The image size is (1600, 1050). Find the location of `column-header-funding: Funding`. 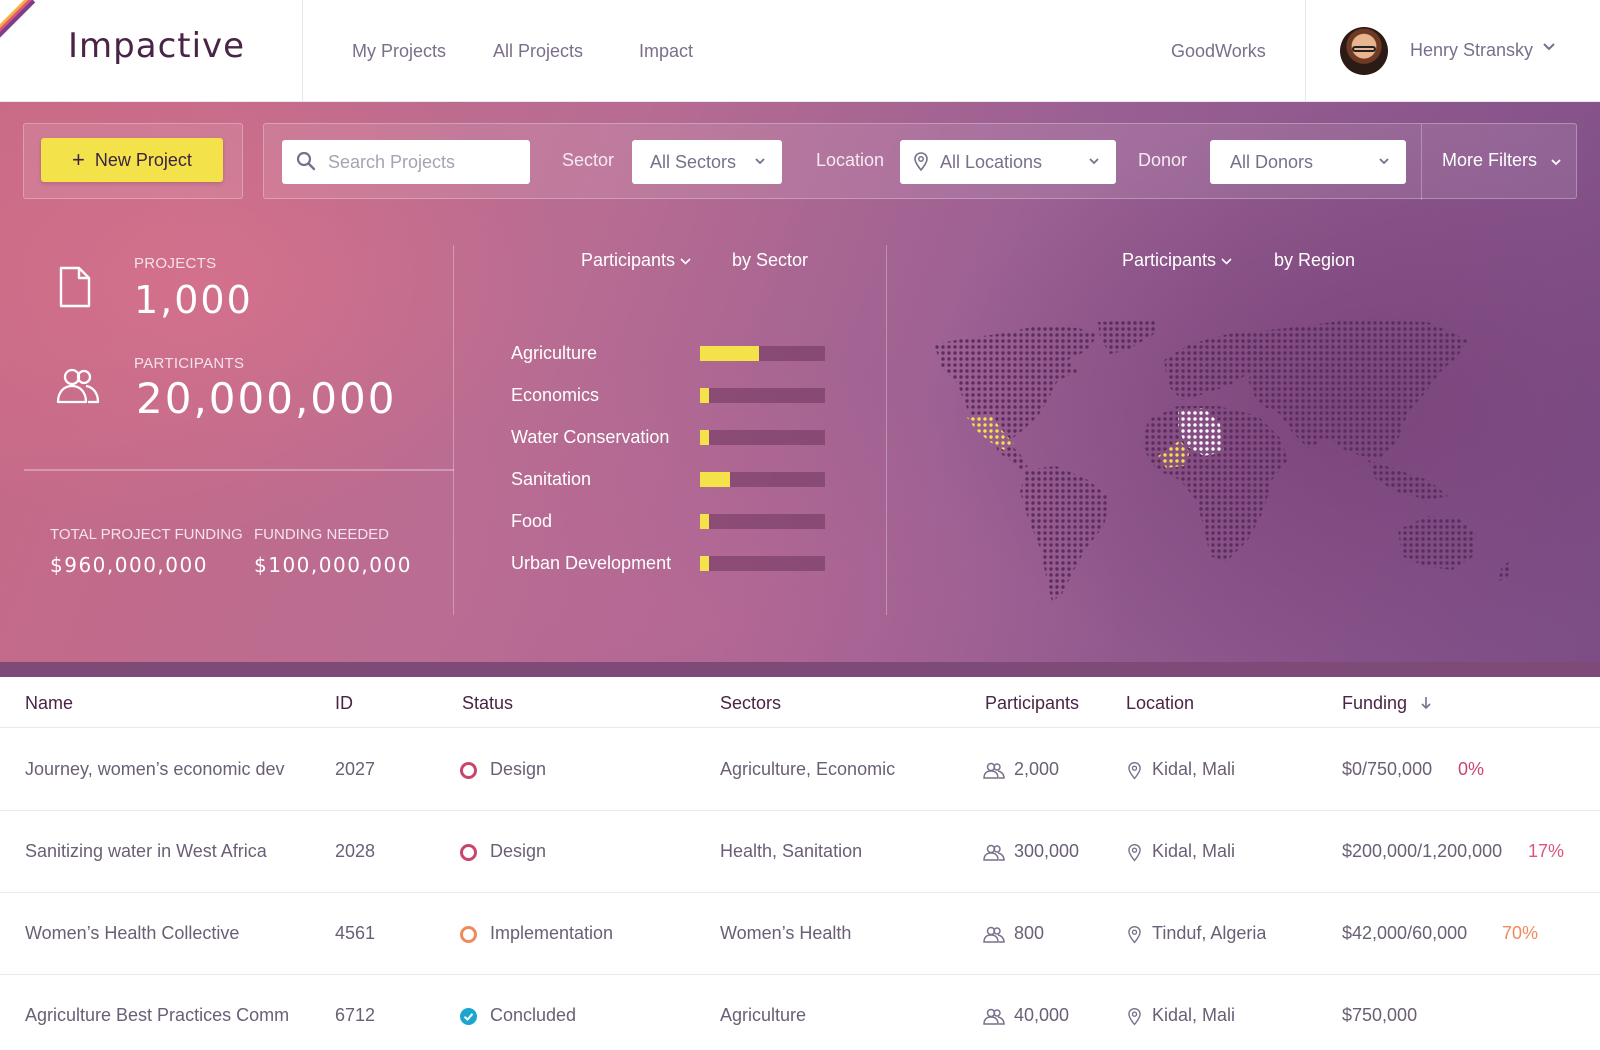

column-header-funding: Funding is located at coordinates (1387, 703).